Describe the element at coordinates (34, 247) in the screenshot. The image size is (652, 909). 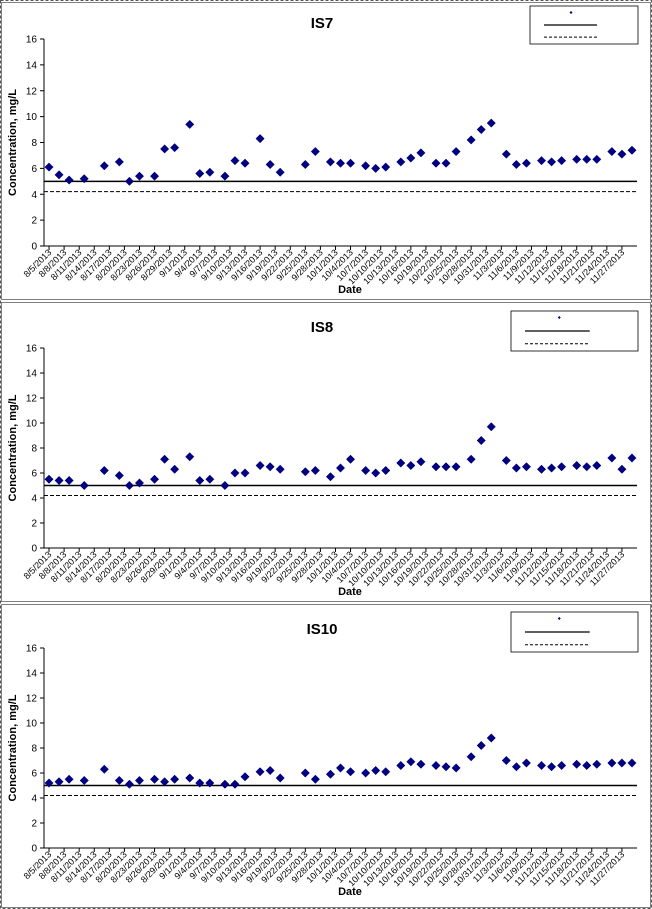
I see `y-tick-label: 0` at that location.